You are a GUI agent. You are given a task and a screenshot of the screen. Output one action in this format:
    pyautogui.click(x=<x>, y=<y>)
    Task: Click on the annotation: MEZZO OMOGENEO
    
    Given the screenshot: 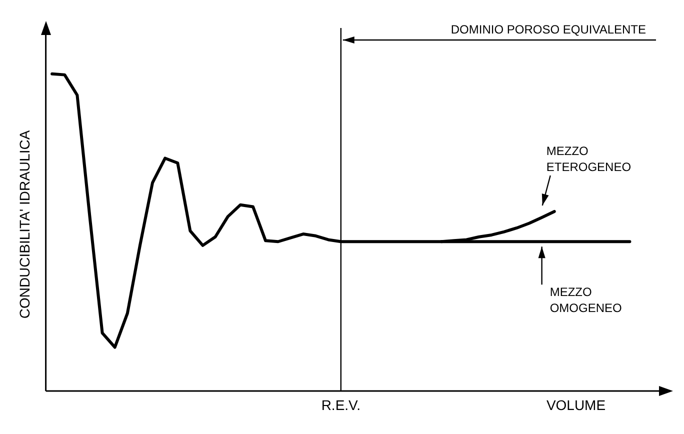 What is the action you would take?
    pyautogui.click(x=586, y=299)
    